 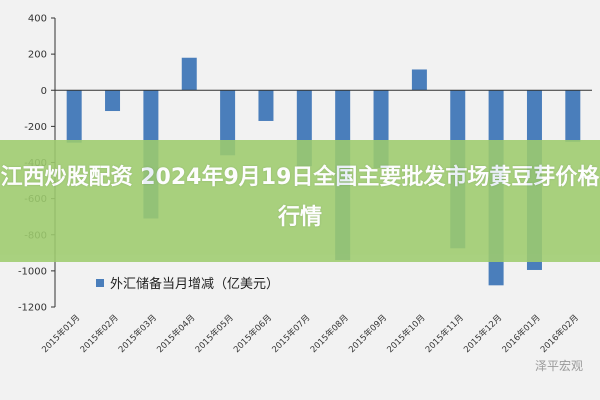 What do you see at coordinates (37, 19) in the screenshot?
I see `y-tick-label: 400` at bounding box center [37, 19].